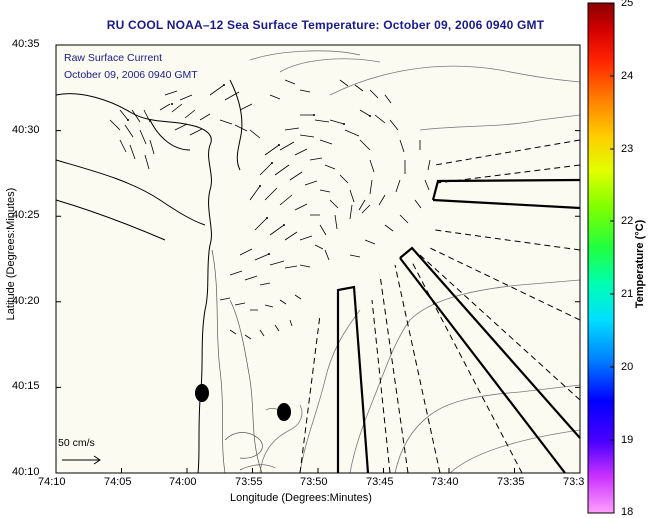 This screenshot has width=651, height=518. Describe the element at coordinates (511, 482) in the screenshot. I see `x-tick-label: 73:35` at that location.